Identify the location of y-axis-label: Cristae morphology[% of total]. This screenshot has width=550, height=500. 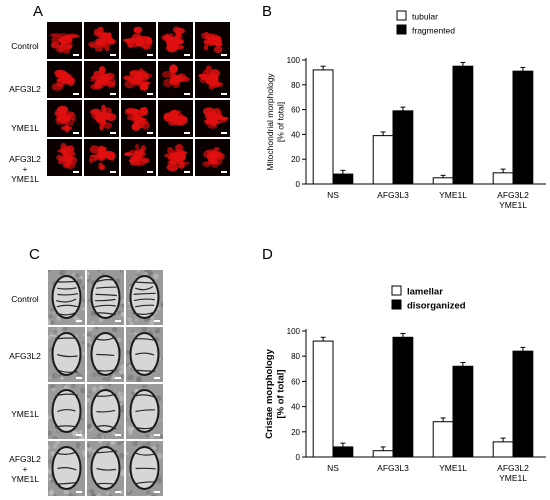
(275, 393).